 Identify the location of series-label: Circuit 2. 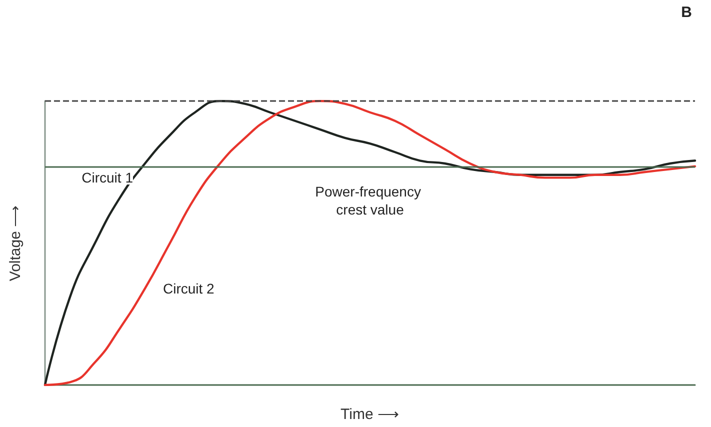
(189, 288).